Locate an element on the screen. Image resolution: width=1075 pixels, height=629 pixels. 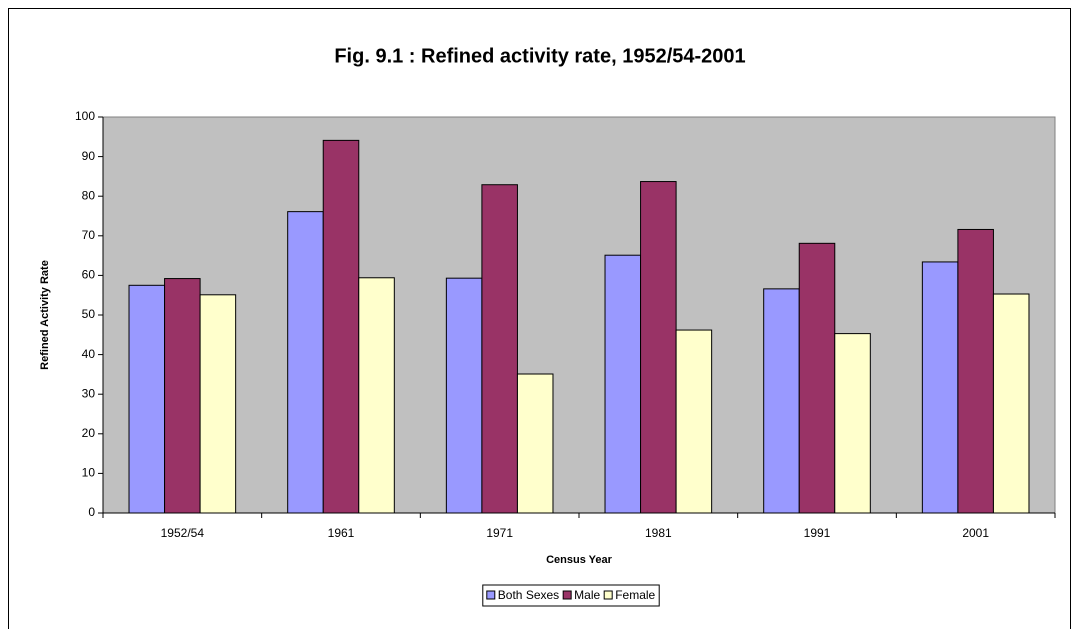
y-tick-label: 80 is located at coordinates (89, 195).